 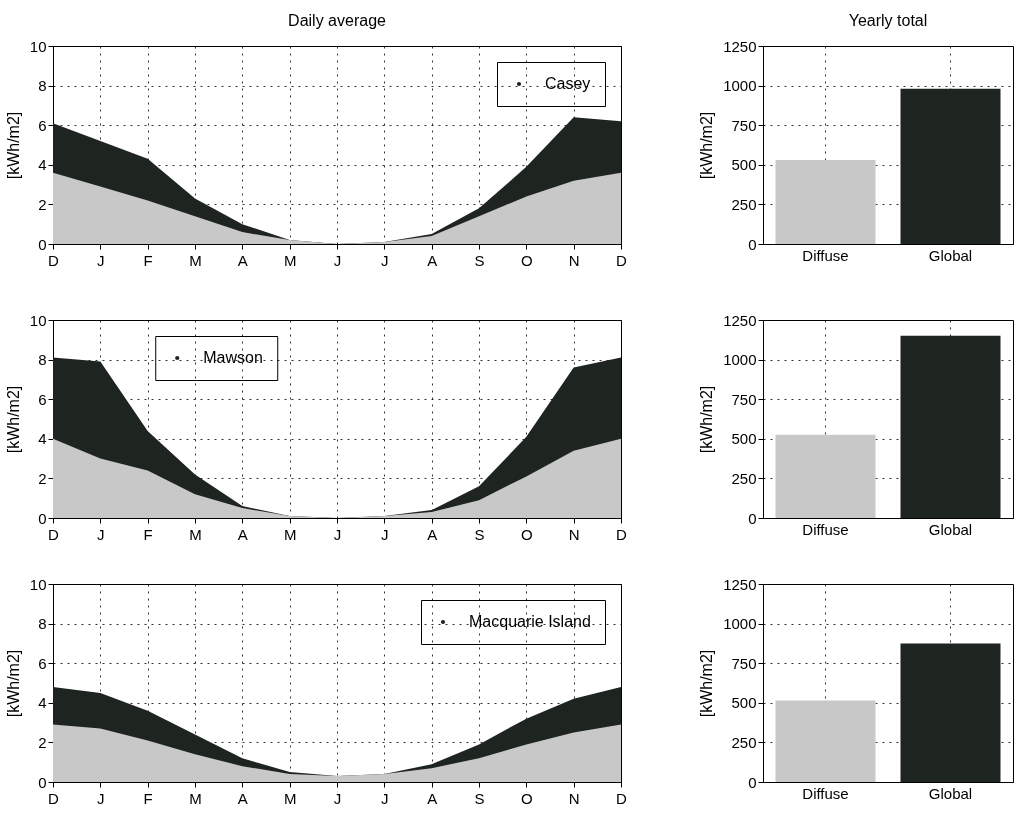 What do you see at coordinates (233, 357) in the screenshot?
I see `text: Mawson` at bounding box center [233, 357].